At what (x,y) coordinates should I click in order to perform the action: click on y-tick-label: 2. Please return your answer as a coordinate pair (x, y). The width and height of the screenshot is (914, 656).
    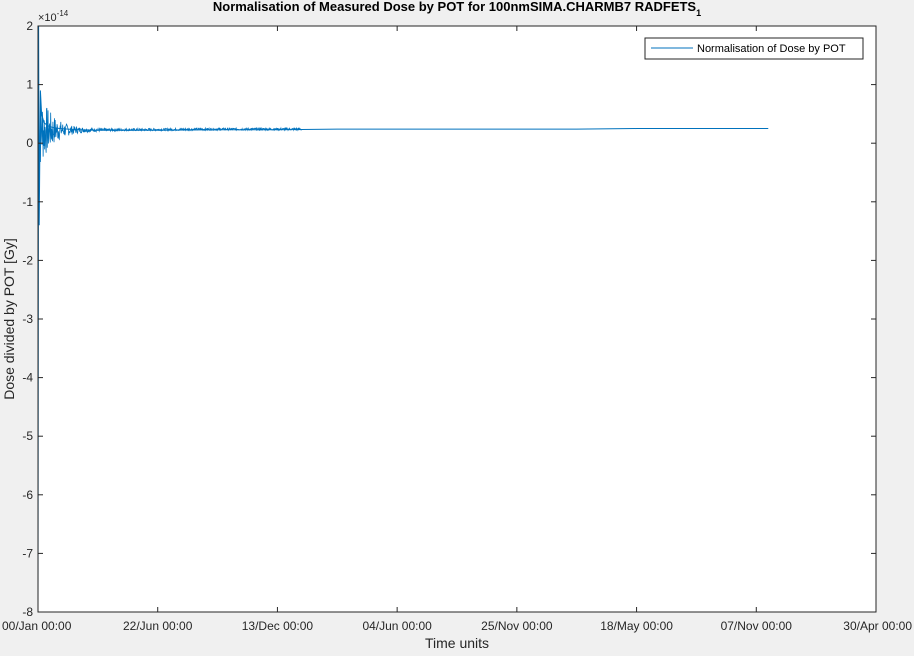
    Looking at the image, I should click on (29, 26).